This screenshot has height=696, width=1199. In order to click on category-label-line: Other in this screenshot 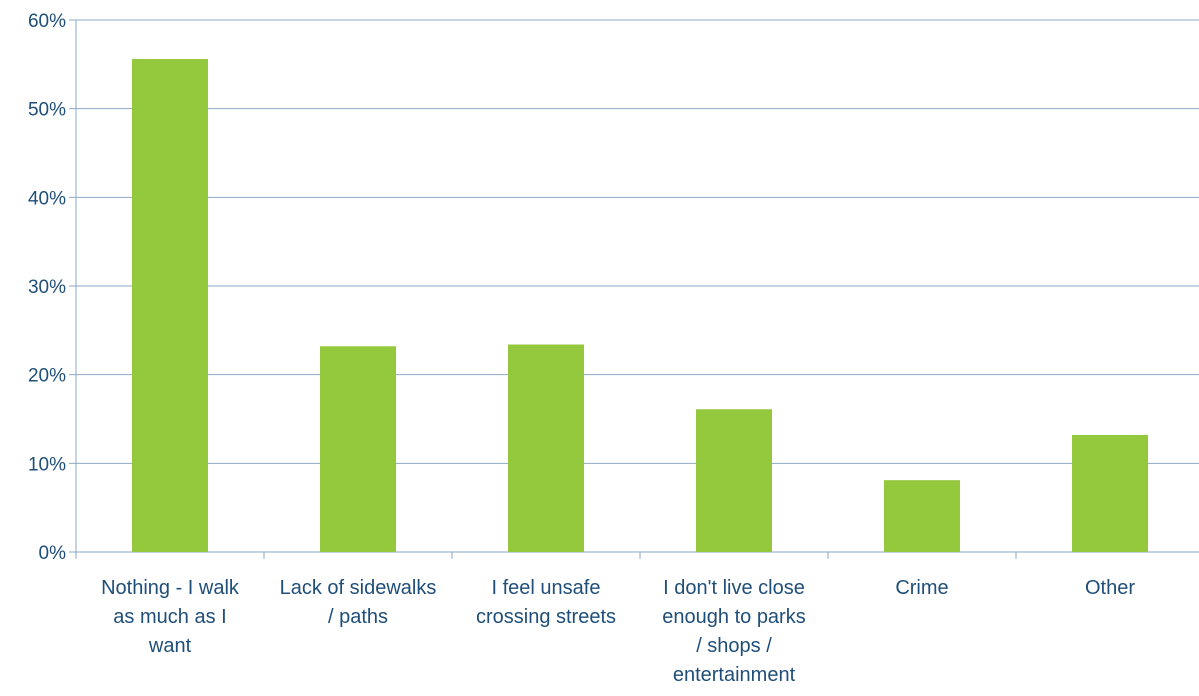, I will do `click(1110, 588)`.